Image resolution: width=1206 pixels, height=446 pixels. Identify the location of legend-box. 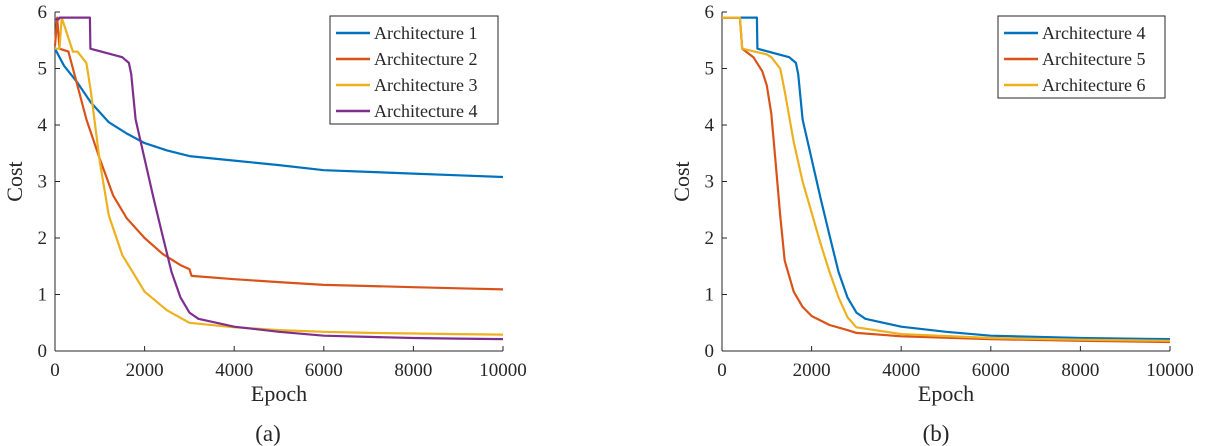
(414, 70).